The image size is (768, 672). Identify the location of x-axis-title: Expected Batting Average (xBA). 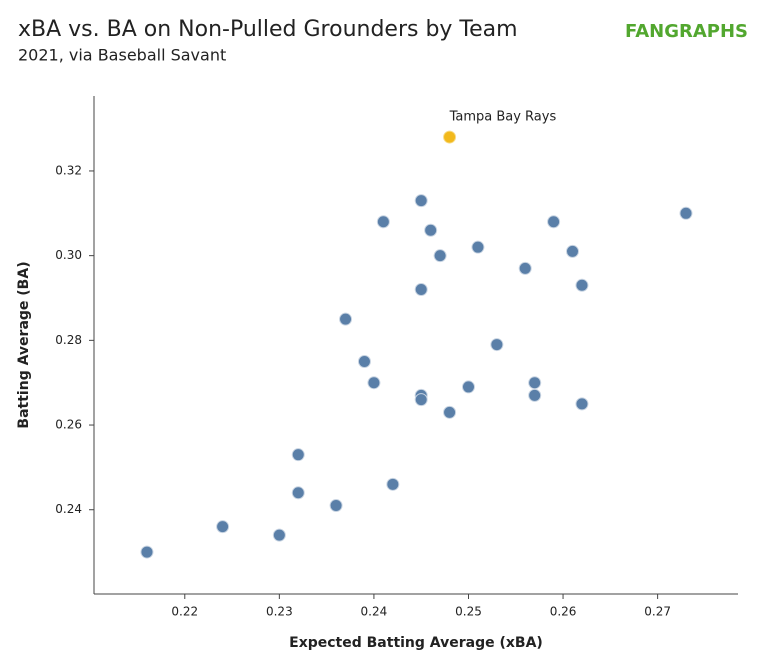
(416, 643).